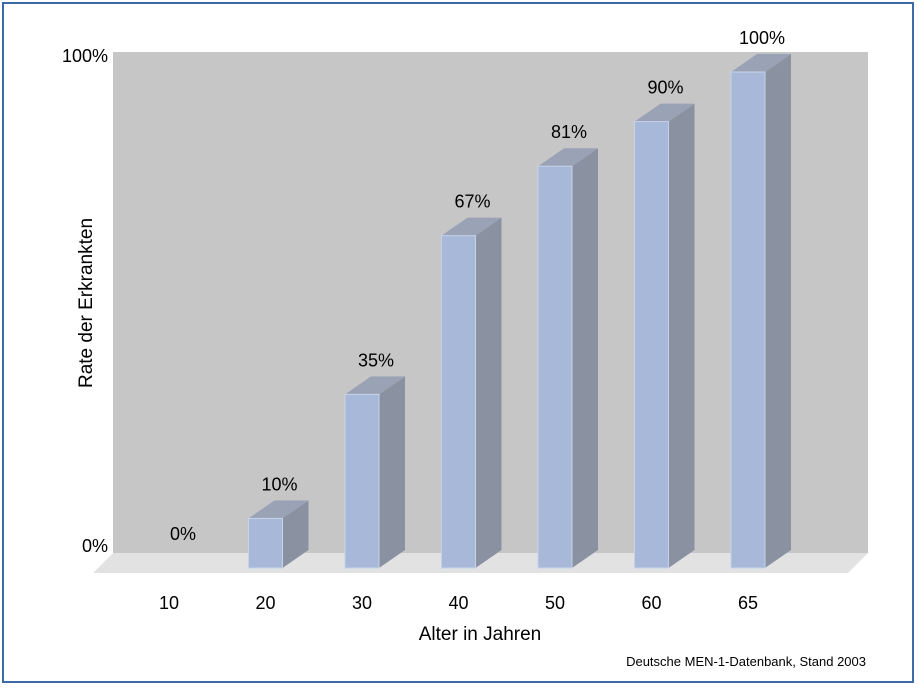 The image size is (919, 688). What do you see at coordinates (95, 546) in the screenshot?
I see `y-tick-label-bottom: 0%` at bounding box center [95, 546].